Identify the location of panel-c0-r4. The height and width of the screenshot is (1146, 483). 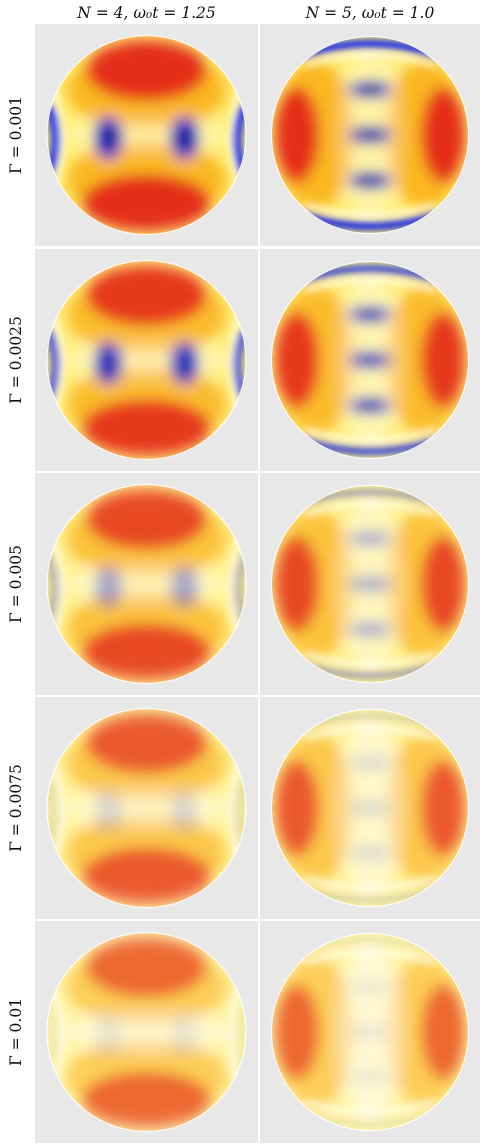
(146, 1032).